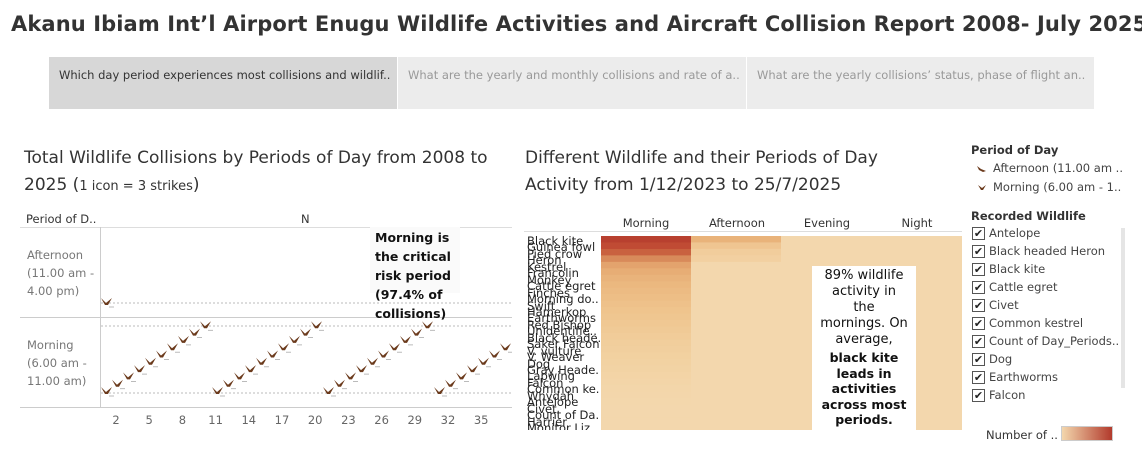  What do you see at coordinates (1045, 341) in the screenshot?
I see `wildlife-filter-item: ✔ Count of Day_Periods..` at bounding box center [1045, 341].